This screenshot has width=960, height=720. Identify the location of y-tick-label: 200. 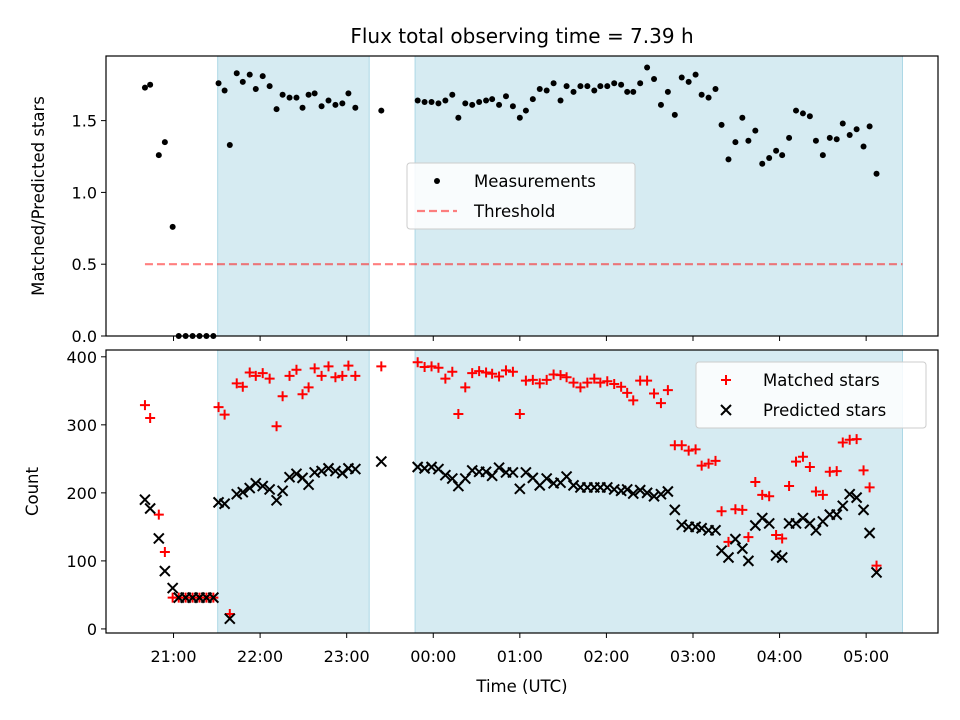
(81, 493).